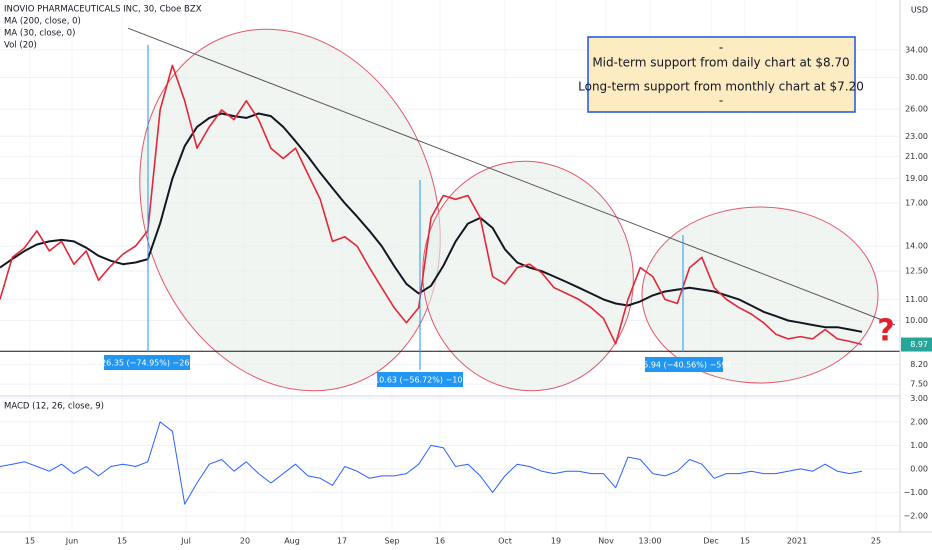 Image resolution: width=932 pixels, height=550 pixels. I want to click on x-tick-label: 20, so click(245, 541).